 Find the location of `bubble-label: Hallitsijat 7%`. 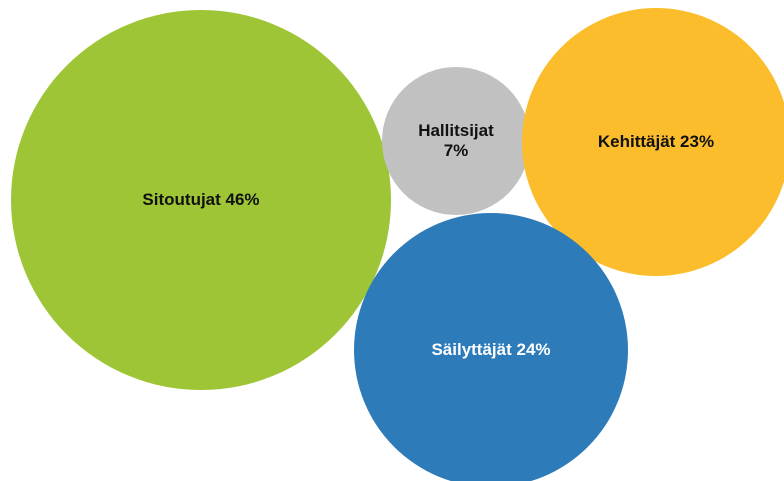

bubble-label: Hallitsijat 7% is located at coordinates (456, 140).